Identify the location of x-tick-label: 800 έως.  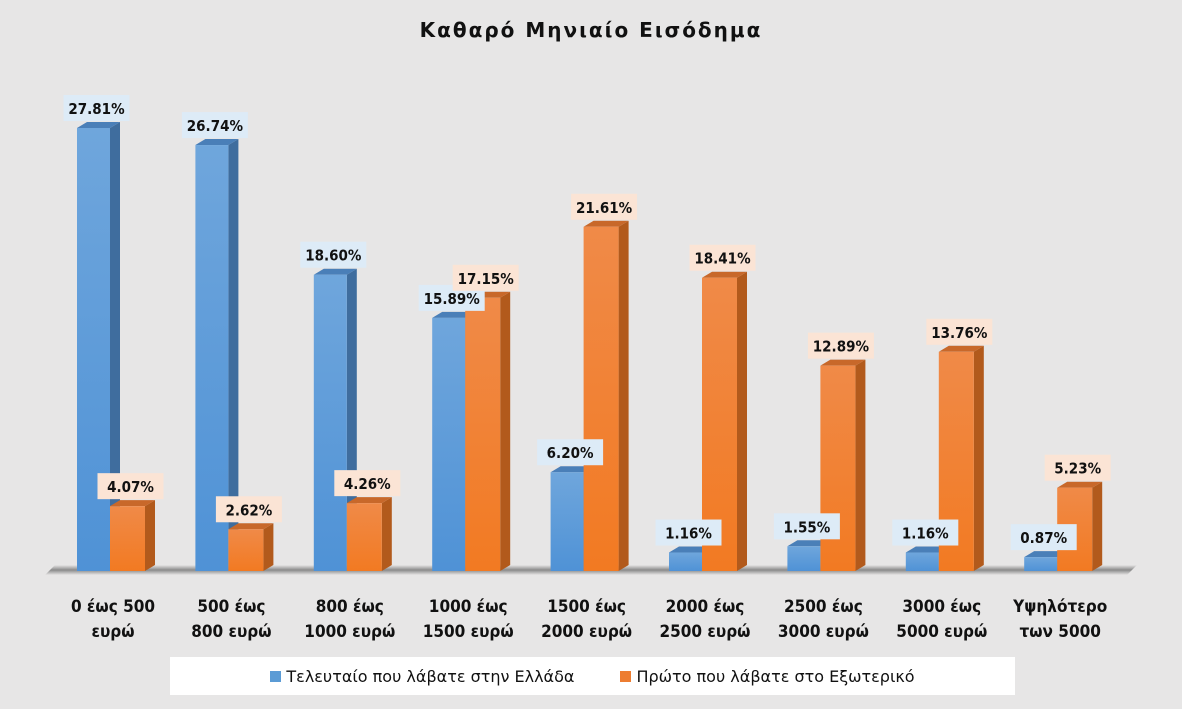
(350, 607).